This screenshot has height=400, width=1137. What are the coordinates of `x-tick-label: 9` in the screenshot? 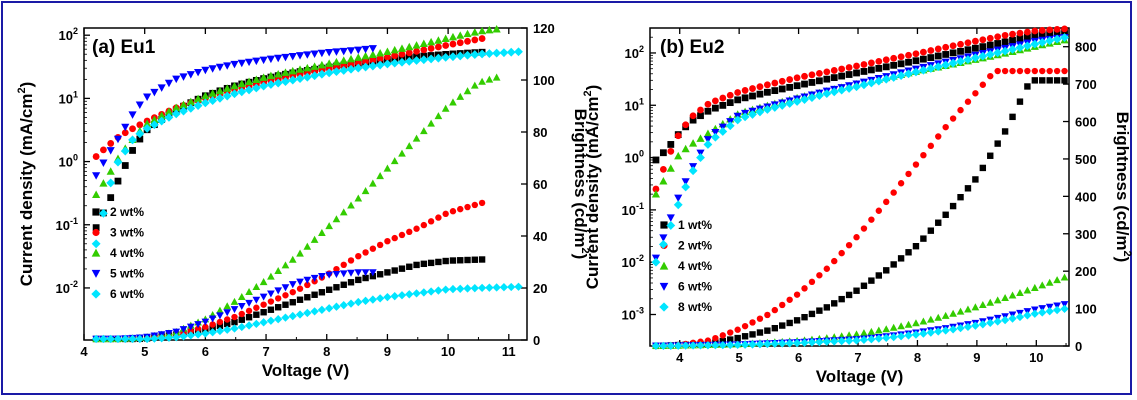 It's located at (976, 357).